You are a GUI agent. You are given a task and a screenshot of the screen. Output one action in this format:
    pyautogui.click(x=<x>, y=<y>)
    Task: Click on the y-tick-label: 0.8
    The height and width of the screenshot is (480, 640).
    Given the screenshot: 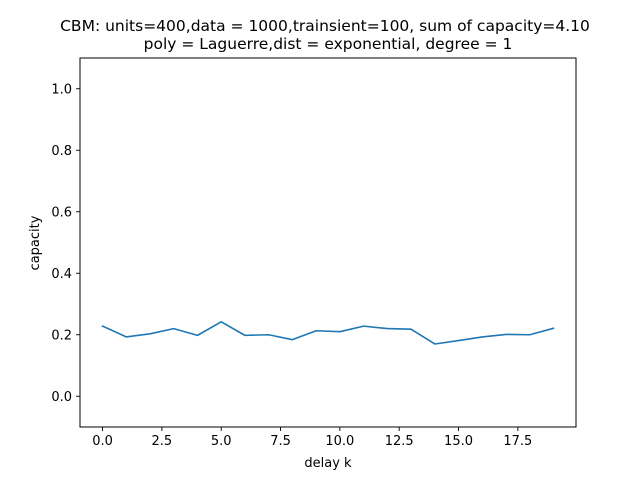 What is the action you would take?
    pyautogui.click(x=61, y=151)
    